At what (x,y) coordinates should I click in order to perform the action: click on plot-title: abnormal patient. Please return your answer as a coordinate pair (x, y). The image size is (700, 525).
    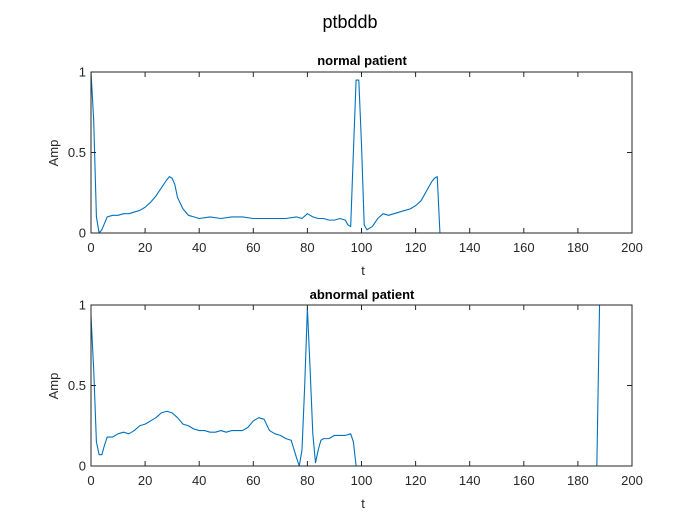
    Looking at the image, I should click on (362, 294).